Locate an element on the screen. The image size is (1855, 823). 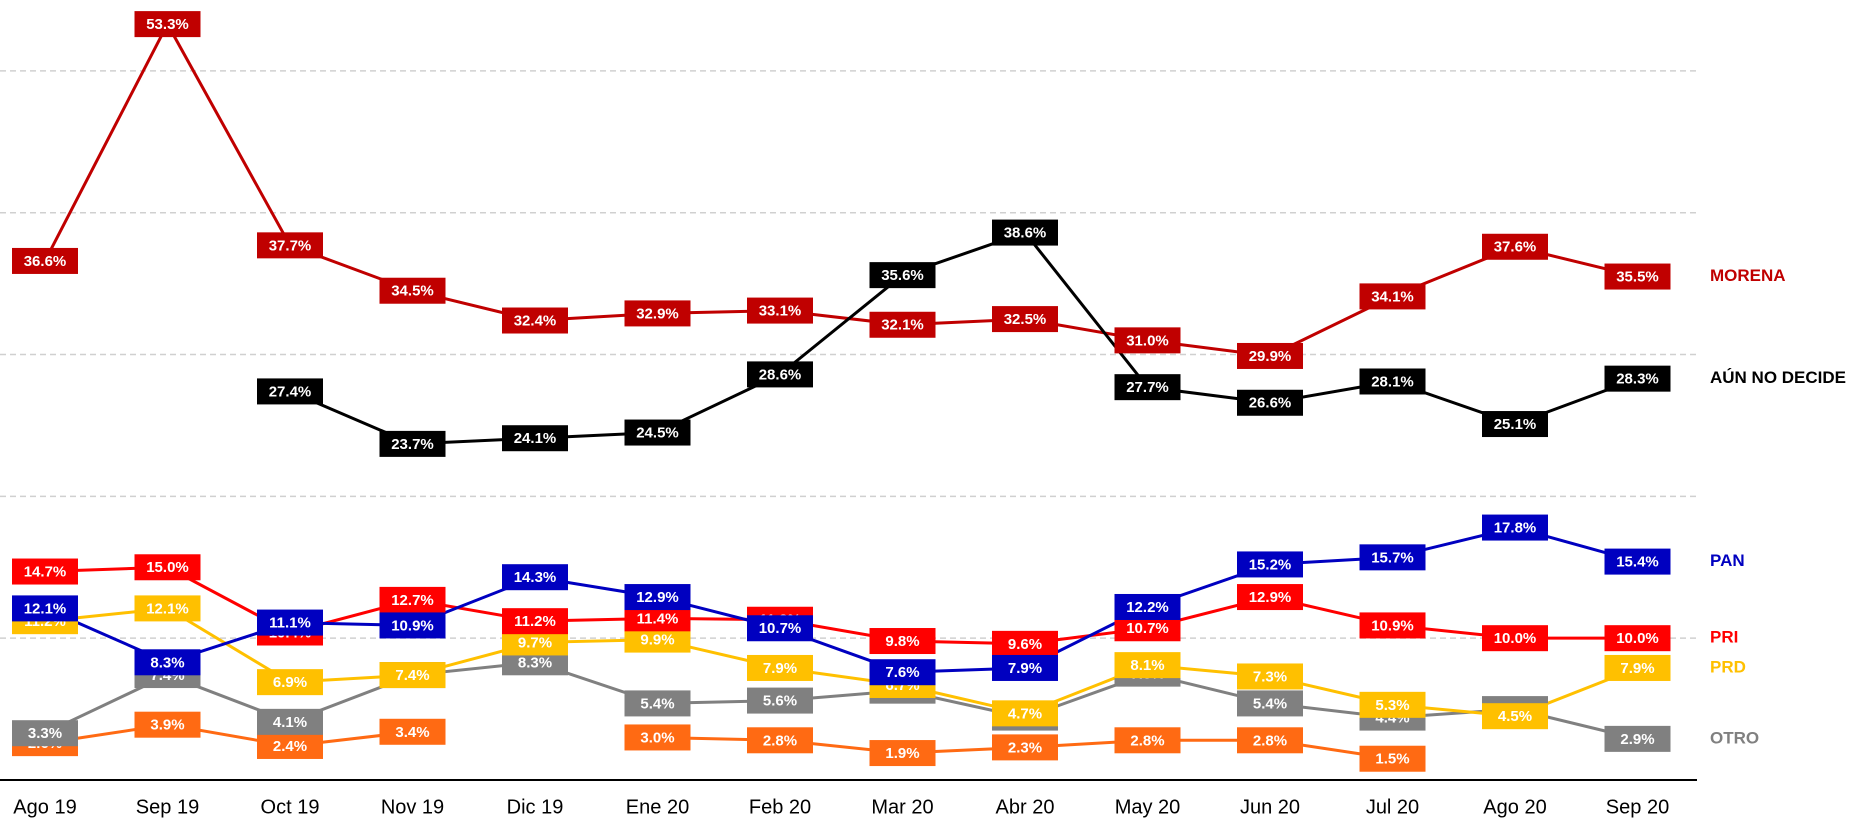
legend-entry: PAN is located at coordinates (1727, 560).